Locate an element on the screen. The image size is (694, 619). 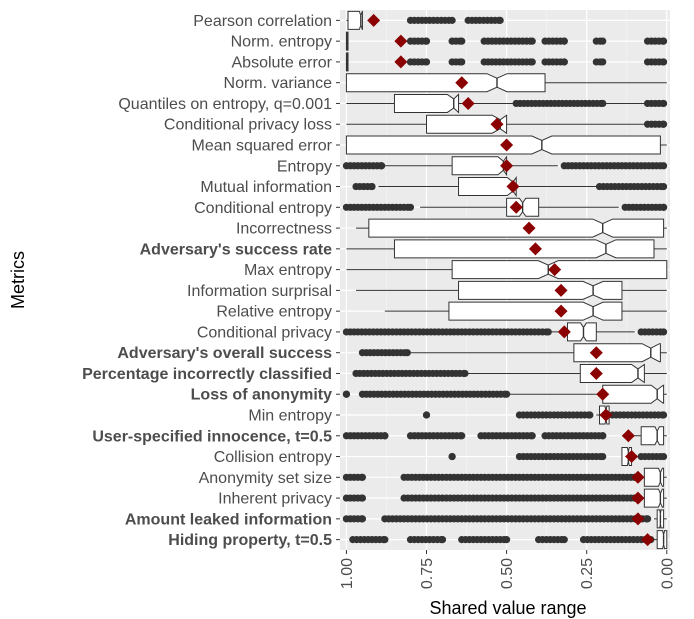
y-tick-label: Conditional entropy is located at coordinates (263, 208).